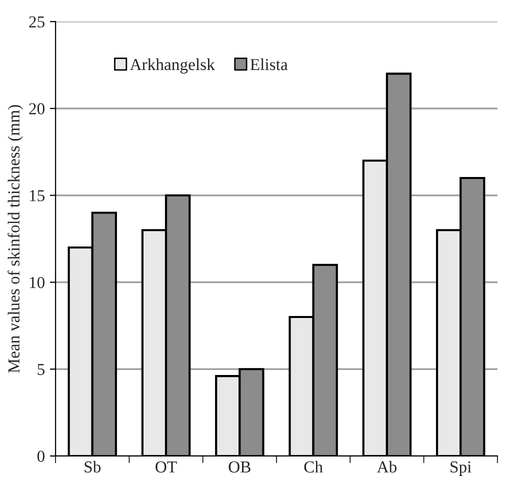 The width and height of the screenshot is (505, 480). Describe the element at coordinates (37, 196) in the screenshot. I see `y-tick-label: 15` at that location.